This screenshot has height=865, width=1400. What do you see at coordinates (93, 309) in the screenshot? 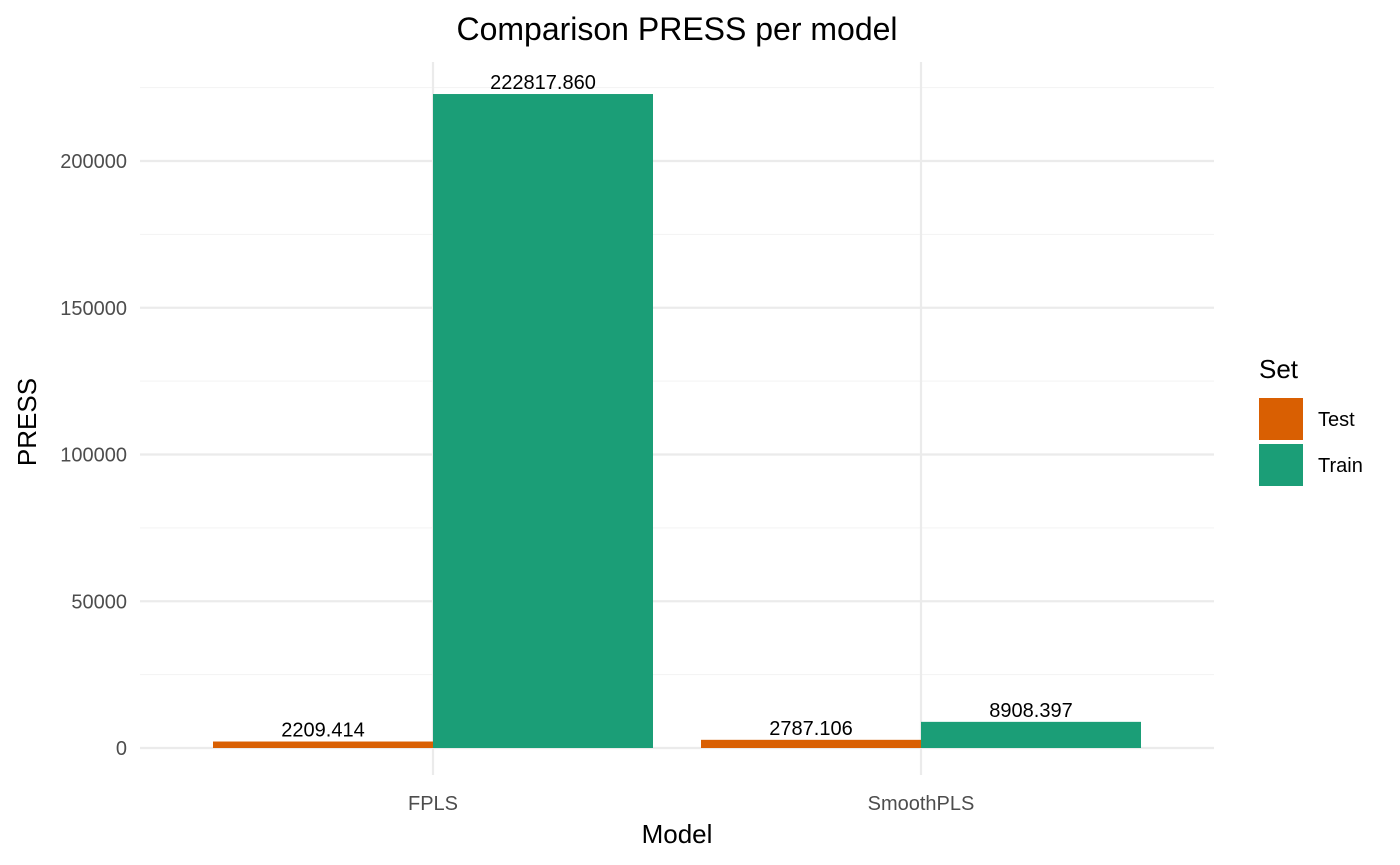
I see `y-tick-label: 150000` at bounding box center [93, 309].